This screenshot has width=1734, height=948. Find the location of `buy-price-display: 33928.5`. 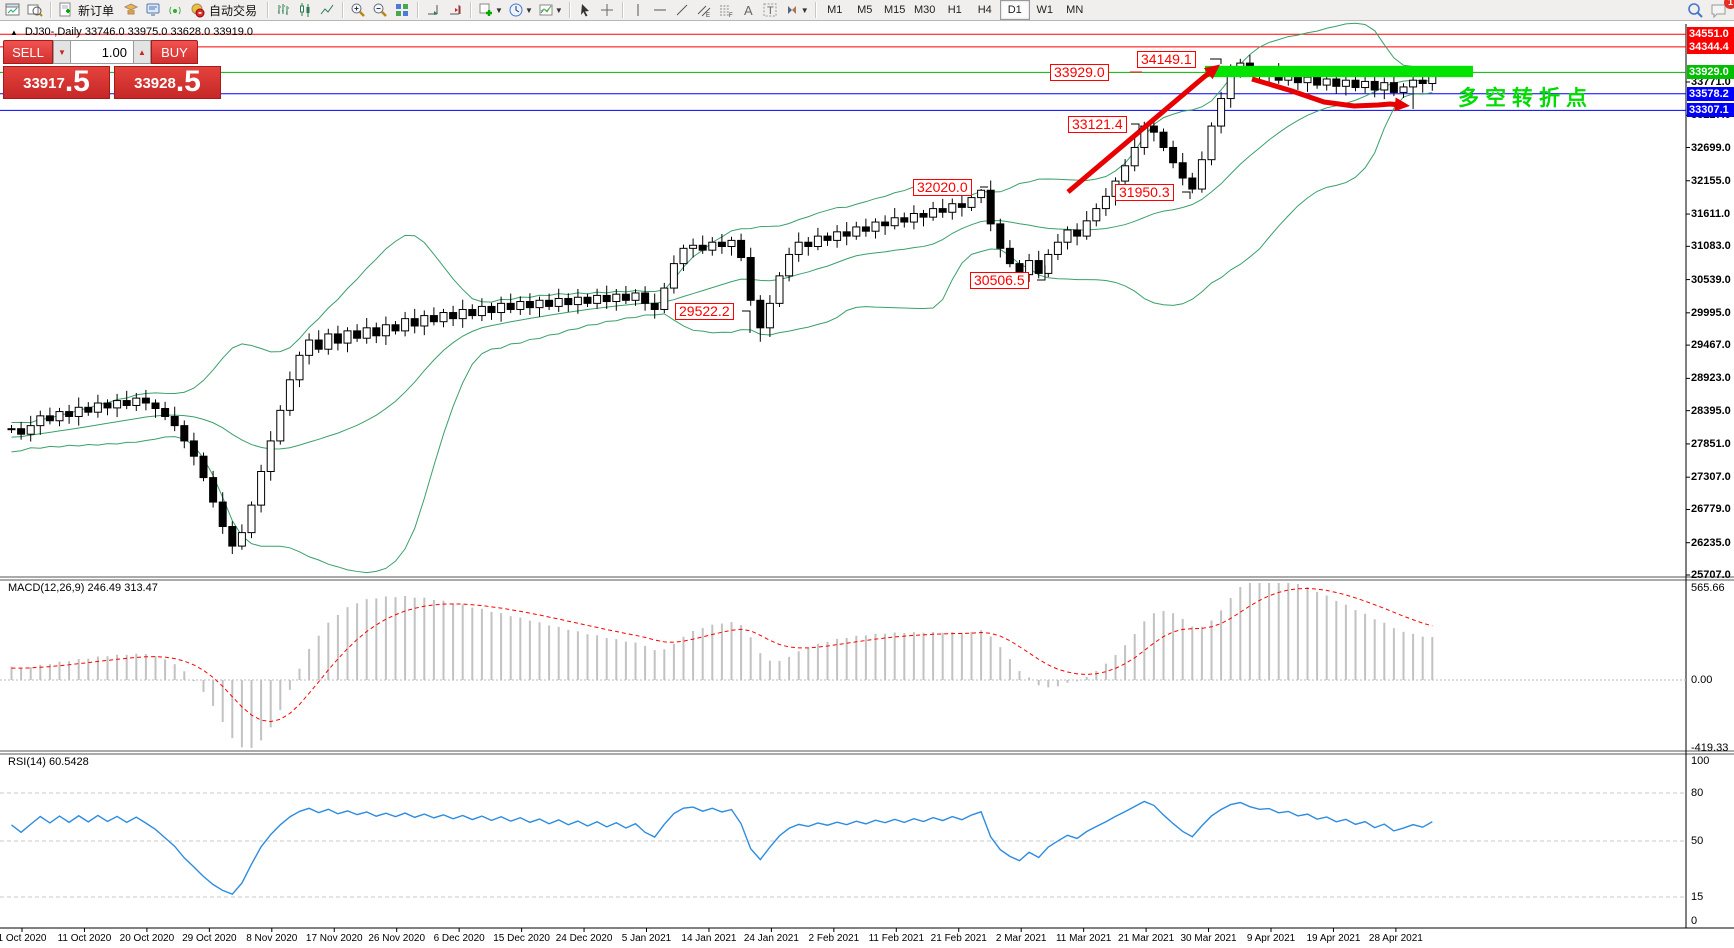

buy-price-display: 33928.5 is located at coordinates (167, 82).